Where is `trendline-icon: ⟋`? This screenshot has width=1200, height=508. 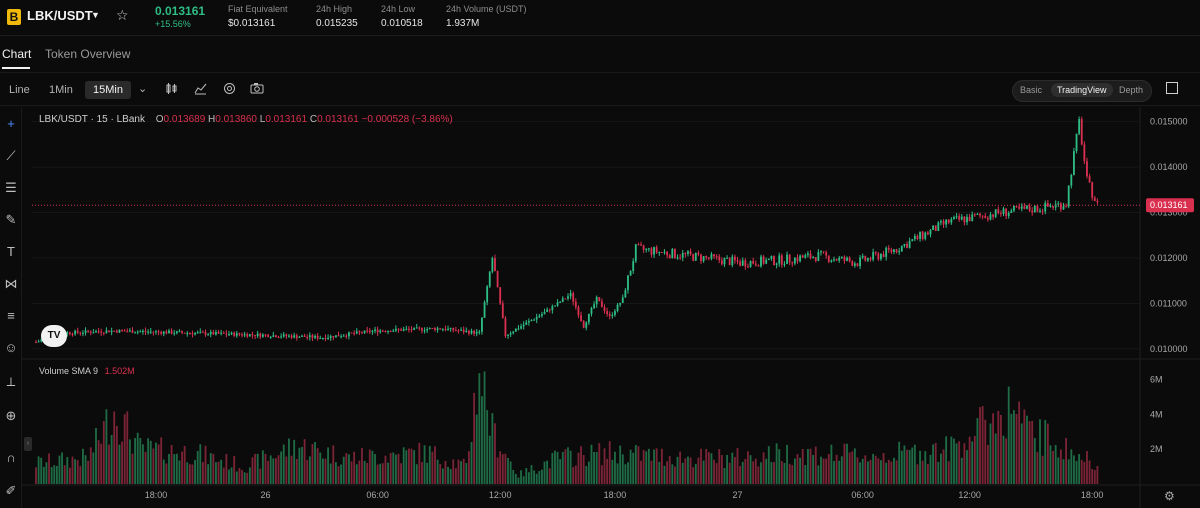 trendline-icon: ⟋ is located at coordinates (11, 155).